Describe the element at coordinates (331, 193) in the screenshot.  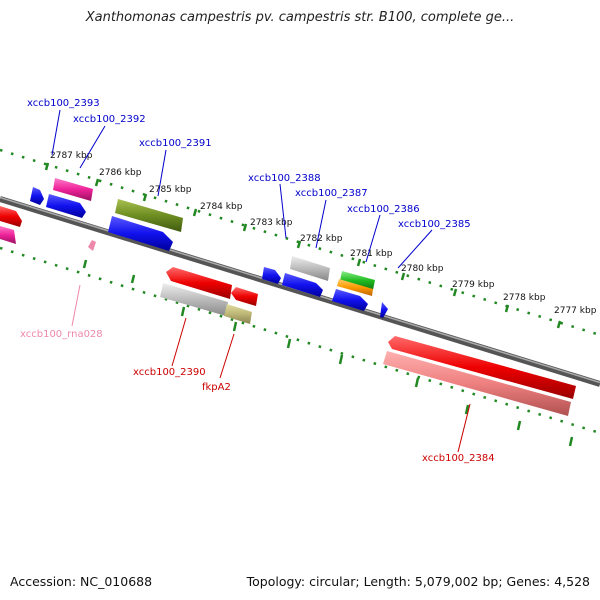
I see `gene-label-2387: xccb100_2387` at that location.